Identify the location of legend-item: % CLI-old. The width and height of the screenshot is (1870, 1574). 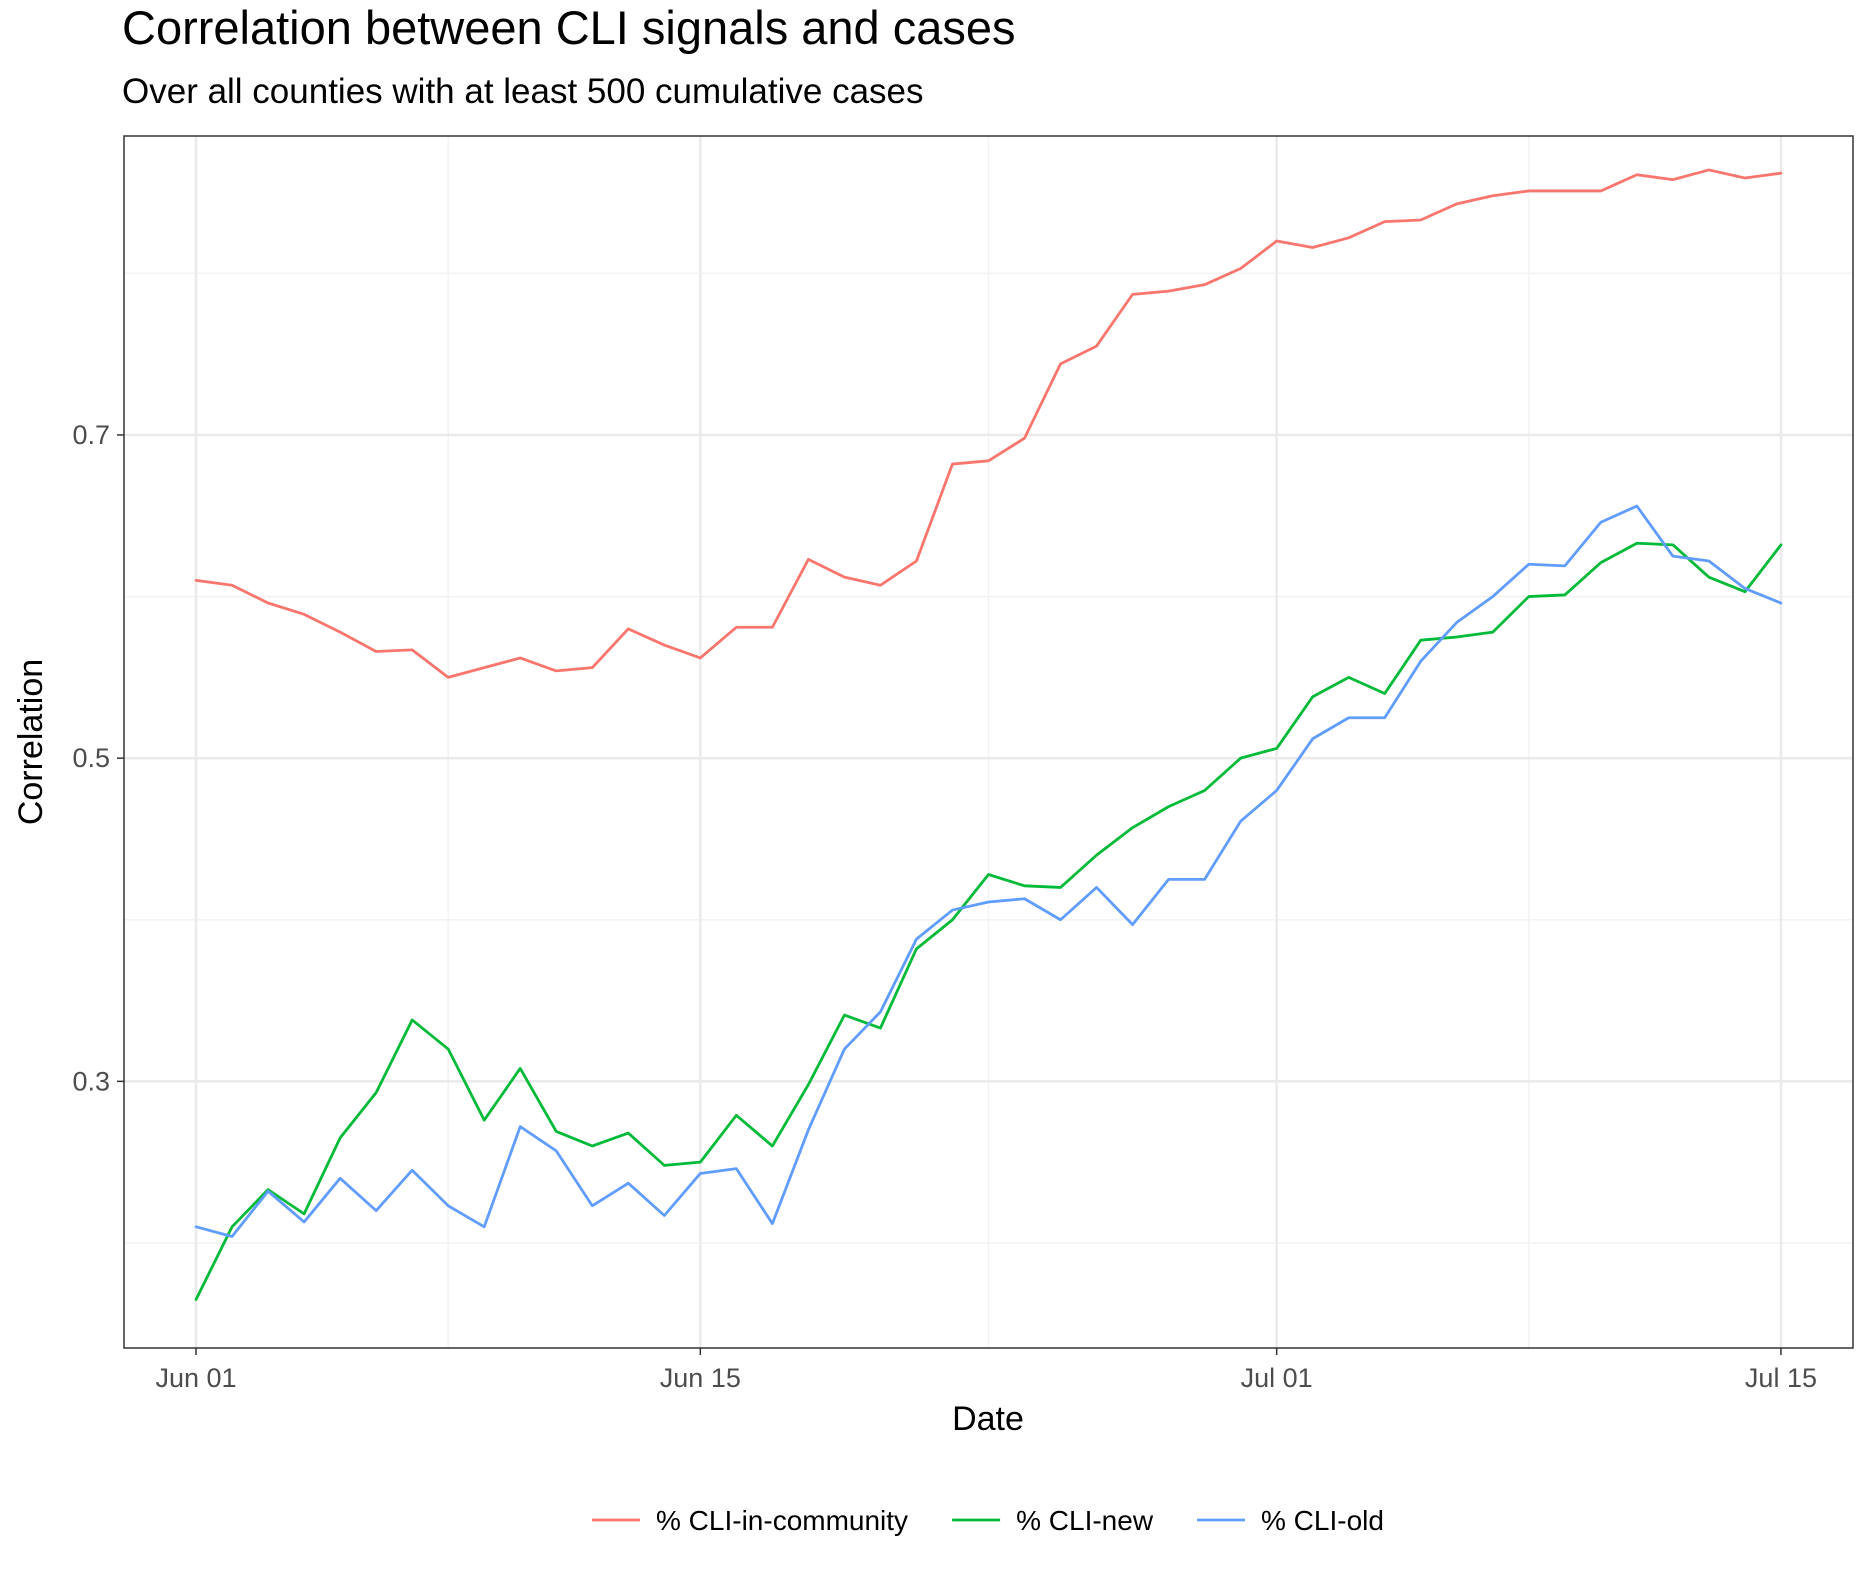
(1290, 1520).